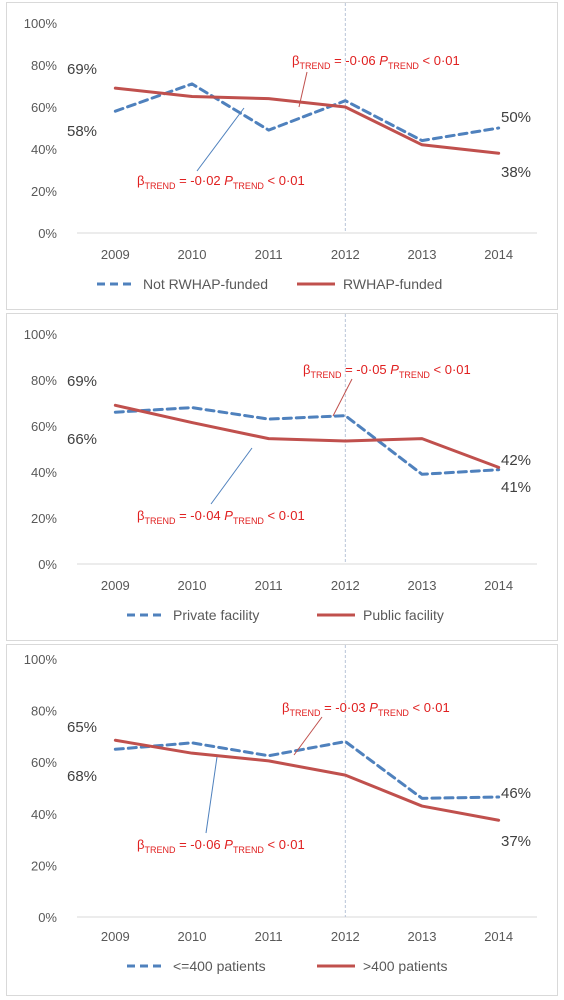 The image size is (564, 1000). I want to click on legend-label: >400 patients, so click(405, 966).